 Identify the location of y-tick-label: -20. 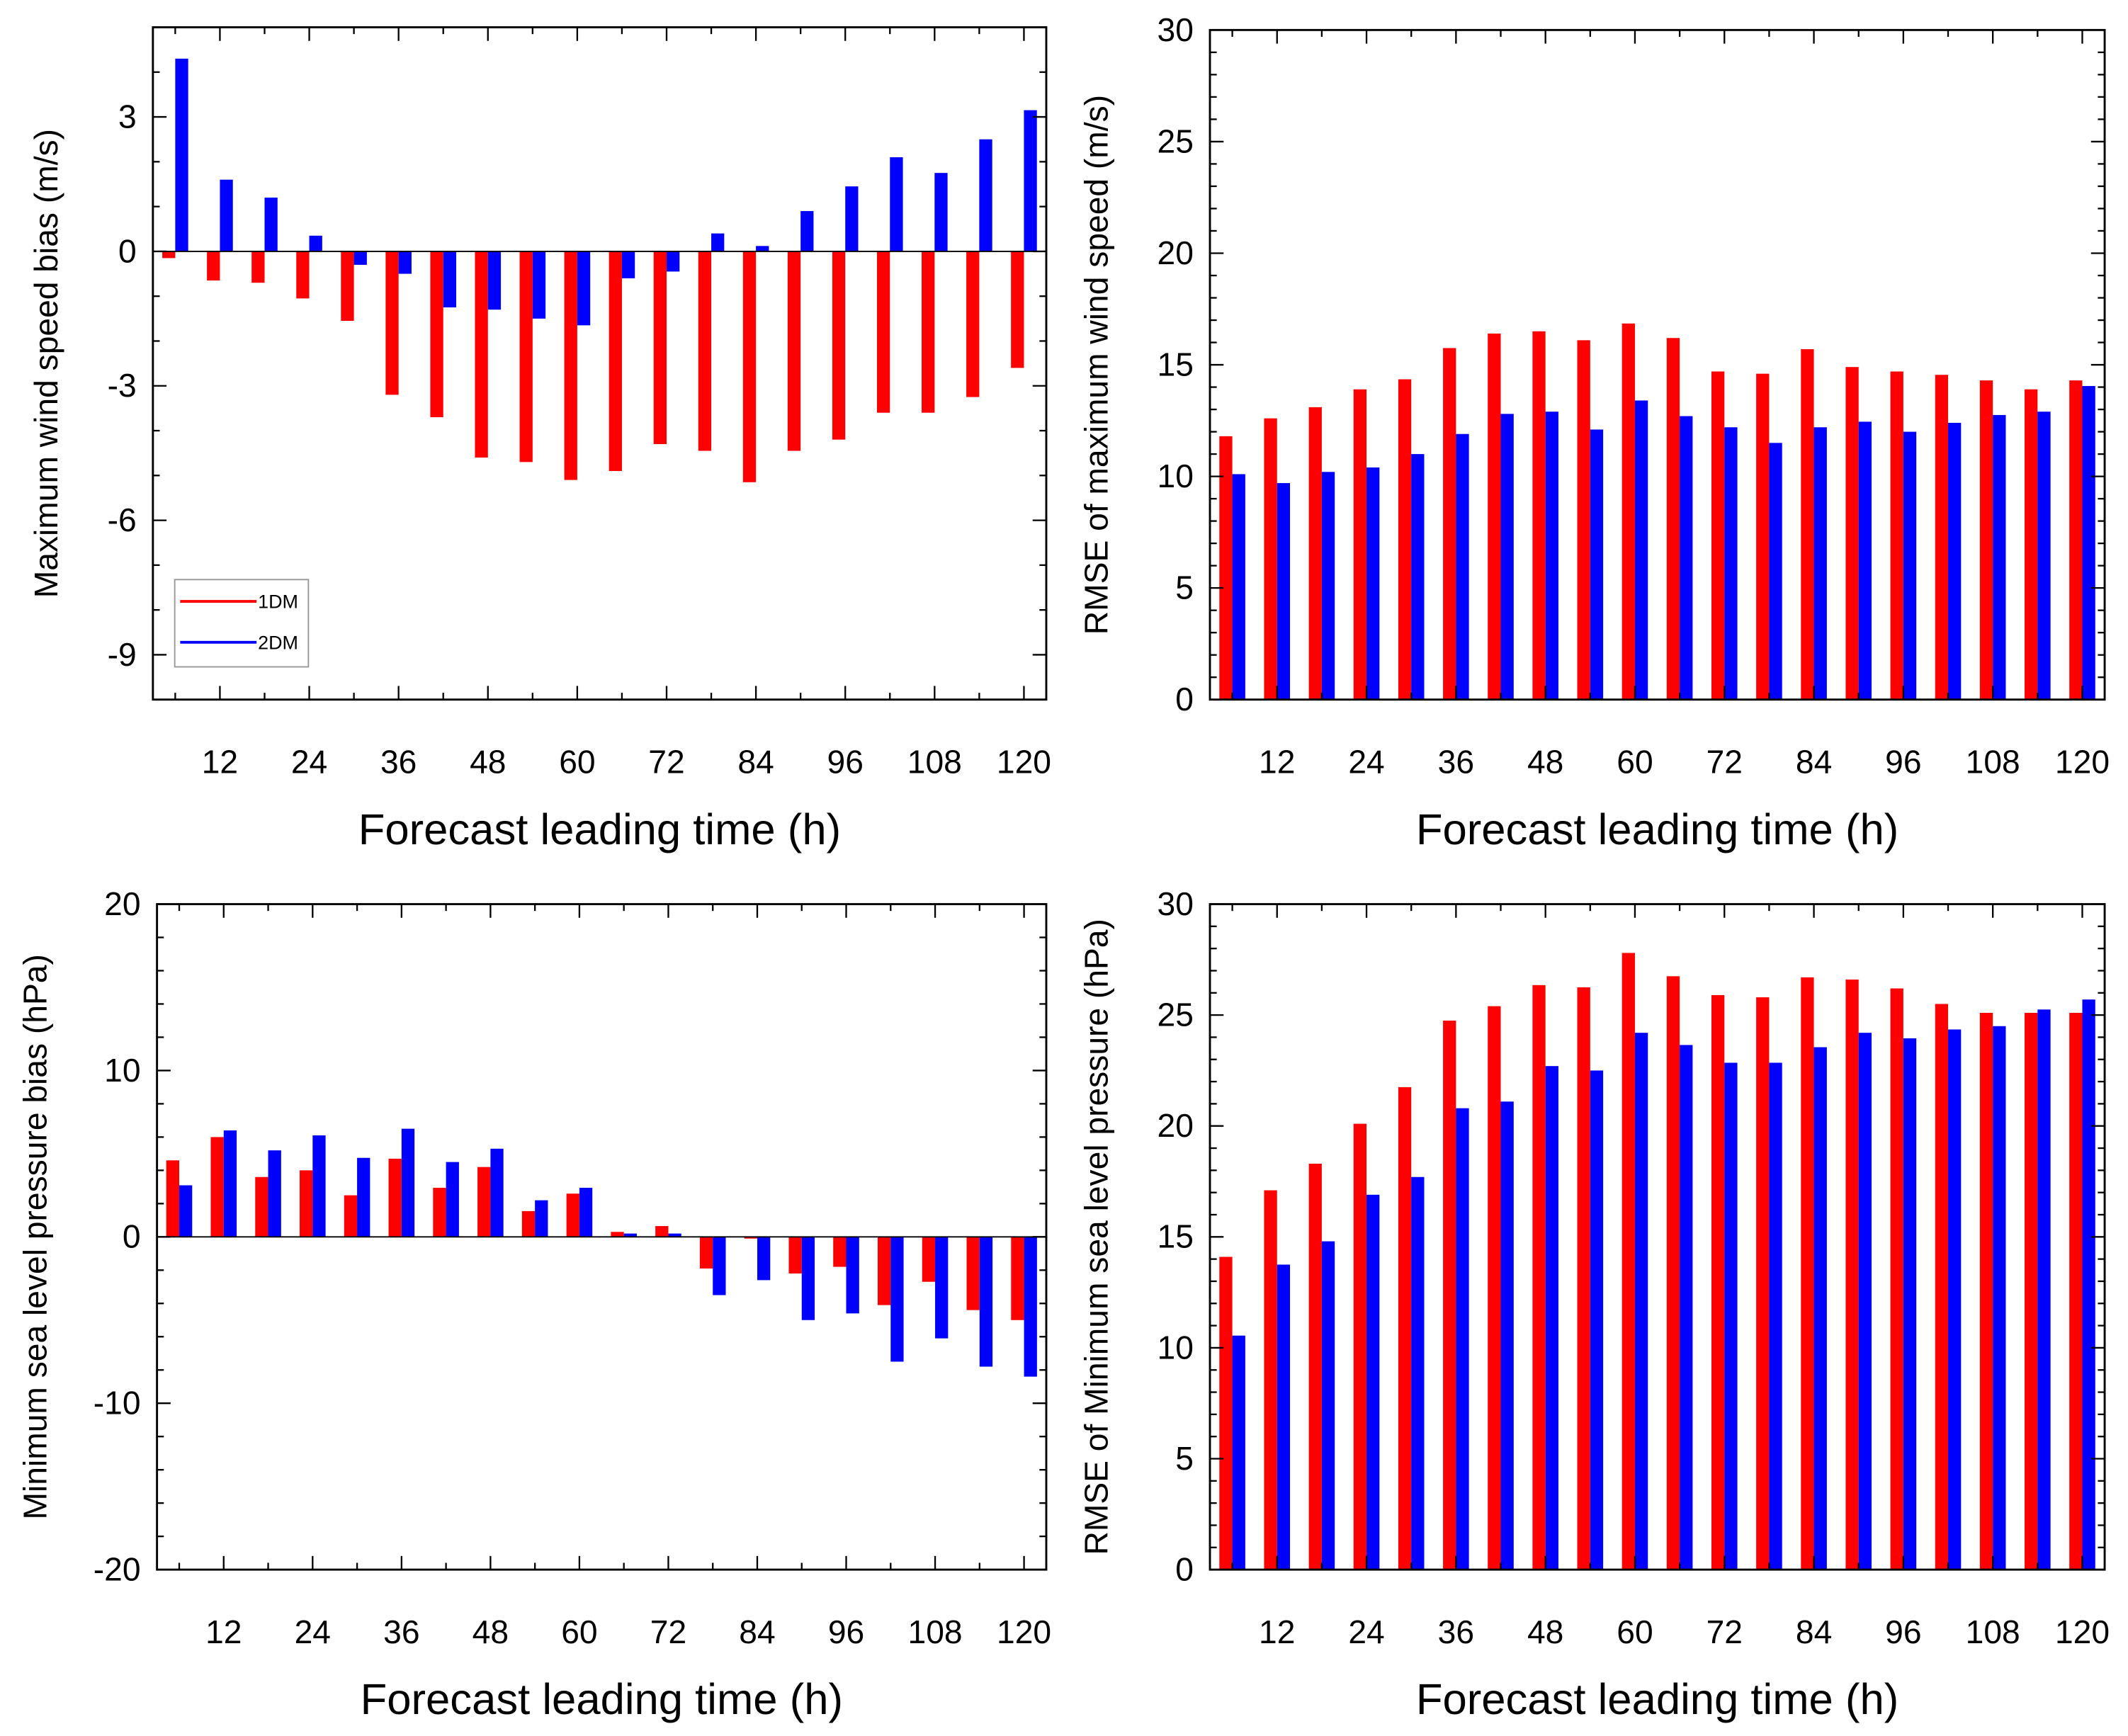
(117, 1569).